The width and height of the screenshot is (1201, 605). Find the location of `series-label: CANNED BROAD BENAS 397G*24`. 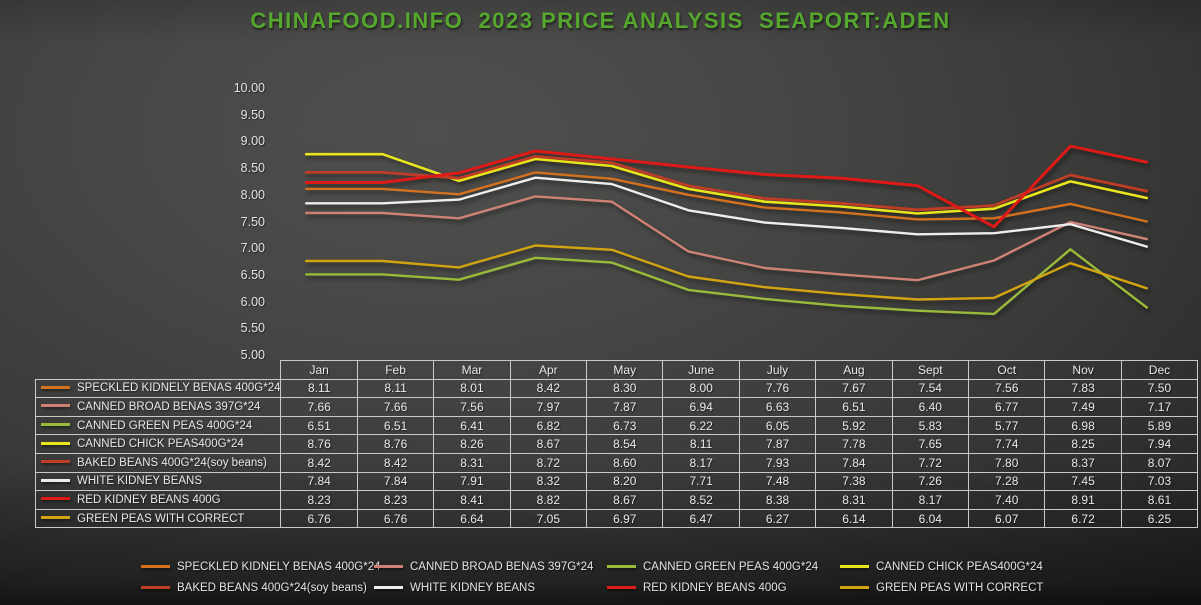

series-label: CANNED BROAD BENAS 397G*24 is located at coordinates (169, 406).